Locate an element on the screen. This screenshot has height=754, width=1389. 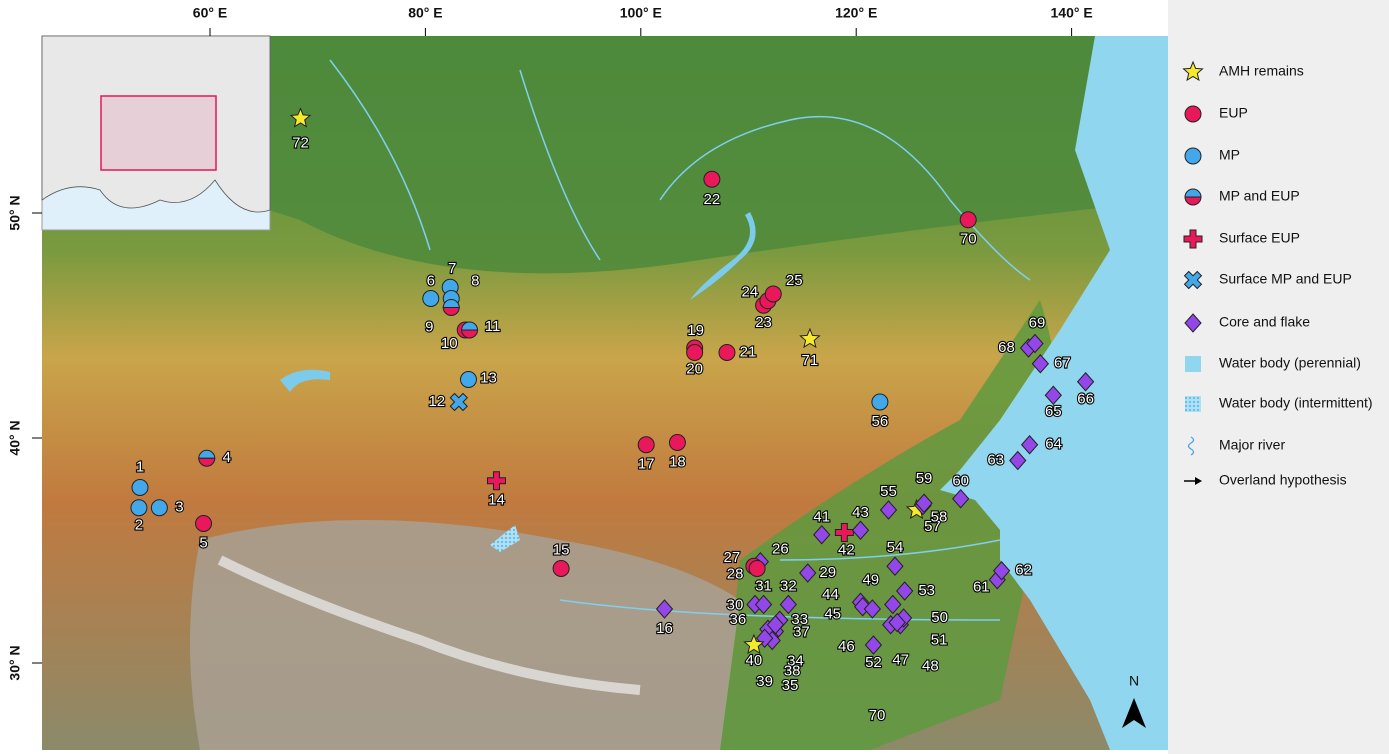
site-label: 64 is located at coordinates (1053, 444).